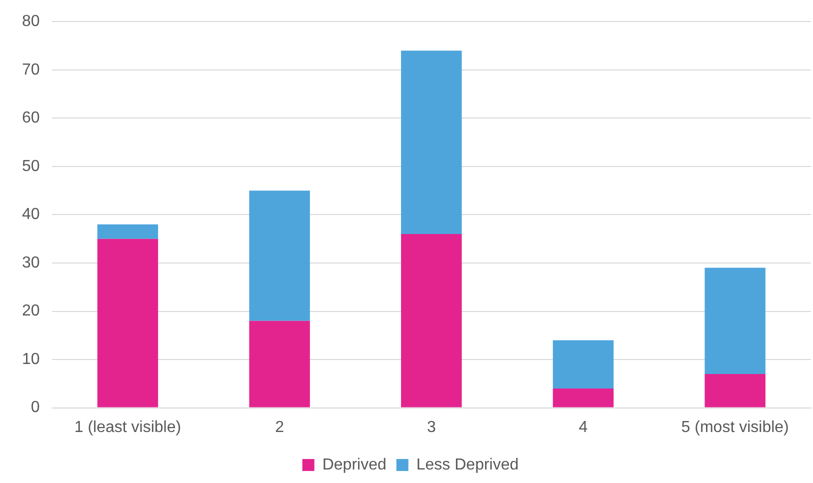 The height and width of the screenshot is (483, 813). What do you see at coordinates (735, 427) in the screenshot?
I see `x-tick-label: 5 (most visible)` at bounding box center [735, 427].